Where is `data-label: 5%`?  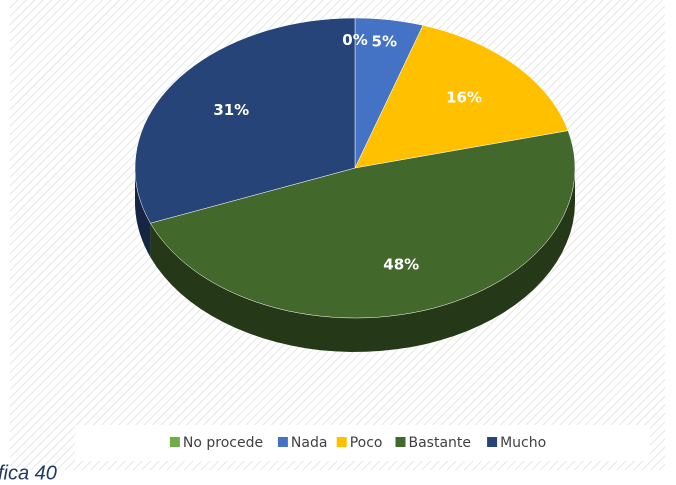 data-label: 5% is located at coordinates (384, 42).